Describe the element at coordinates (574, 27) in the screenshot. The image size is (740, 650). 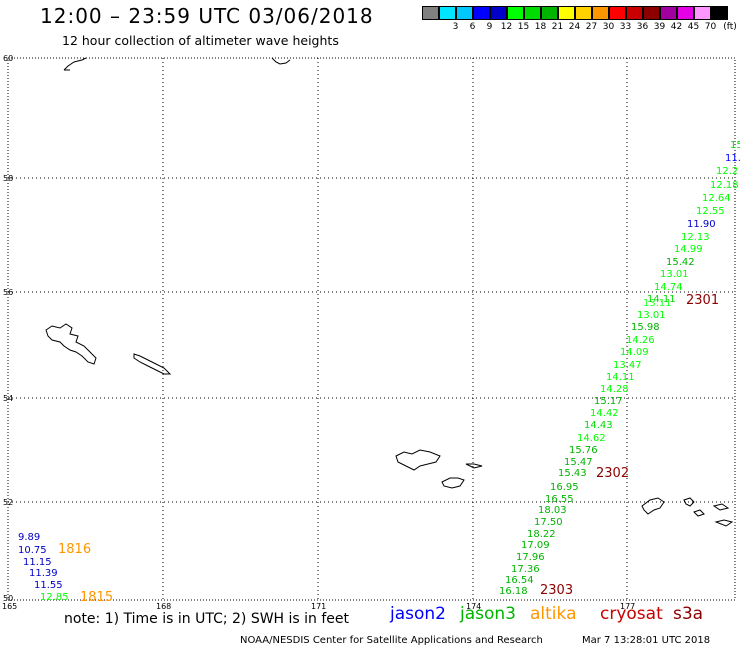
I see `color-scale-label: 24` at that location.